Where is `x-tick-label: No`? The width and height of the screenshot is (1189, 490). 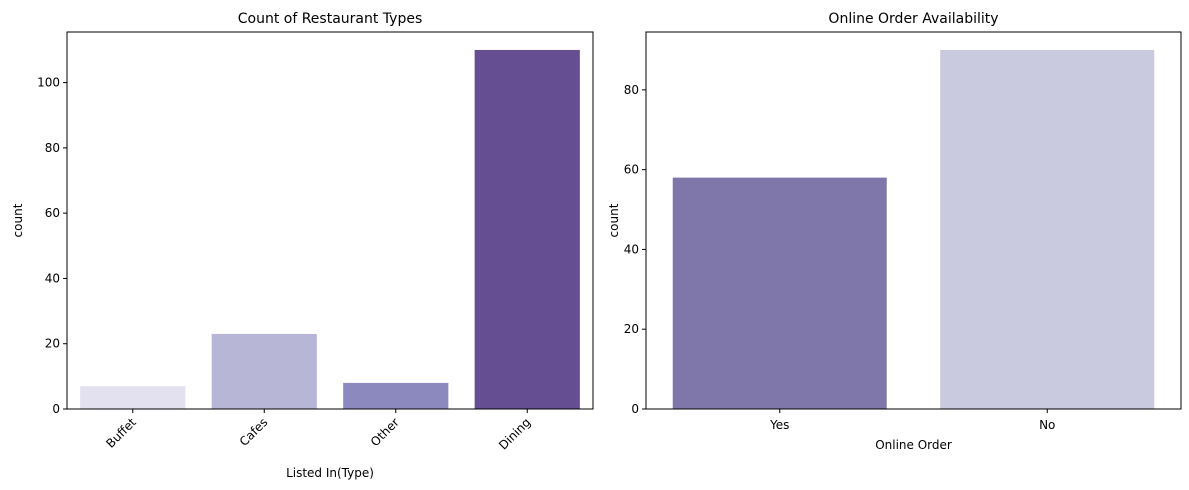
x-tick-label: No is located at coordinates (1047, 425).